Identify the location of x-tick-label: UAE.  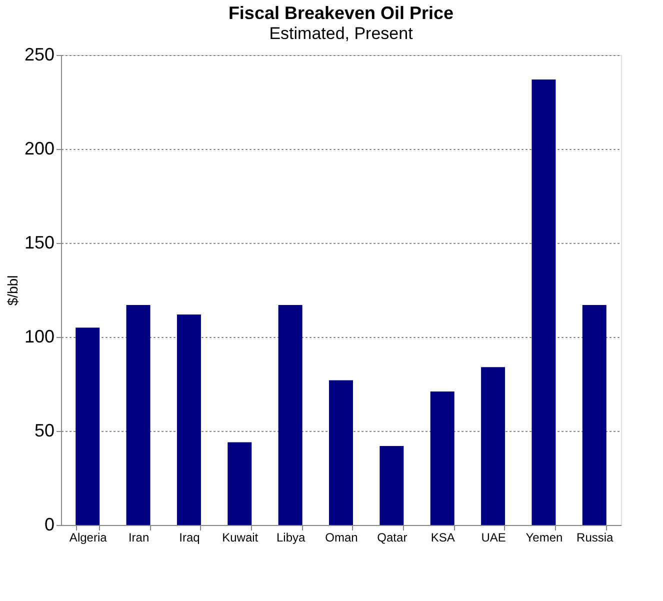
(493, 537).